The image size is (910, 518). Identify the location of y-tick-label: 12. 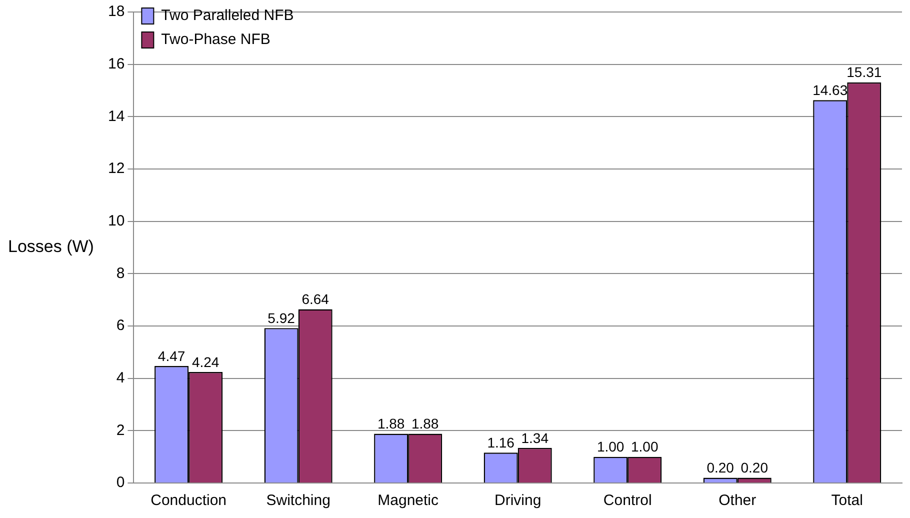
(116, 169).